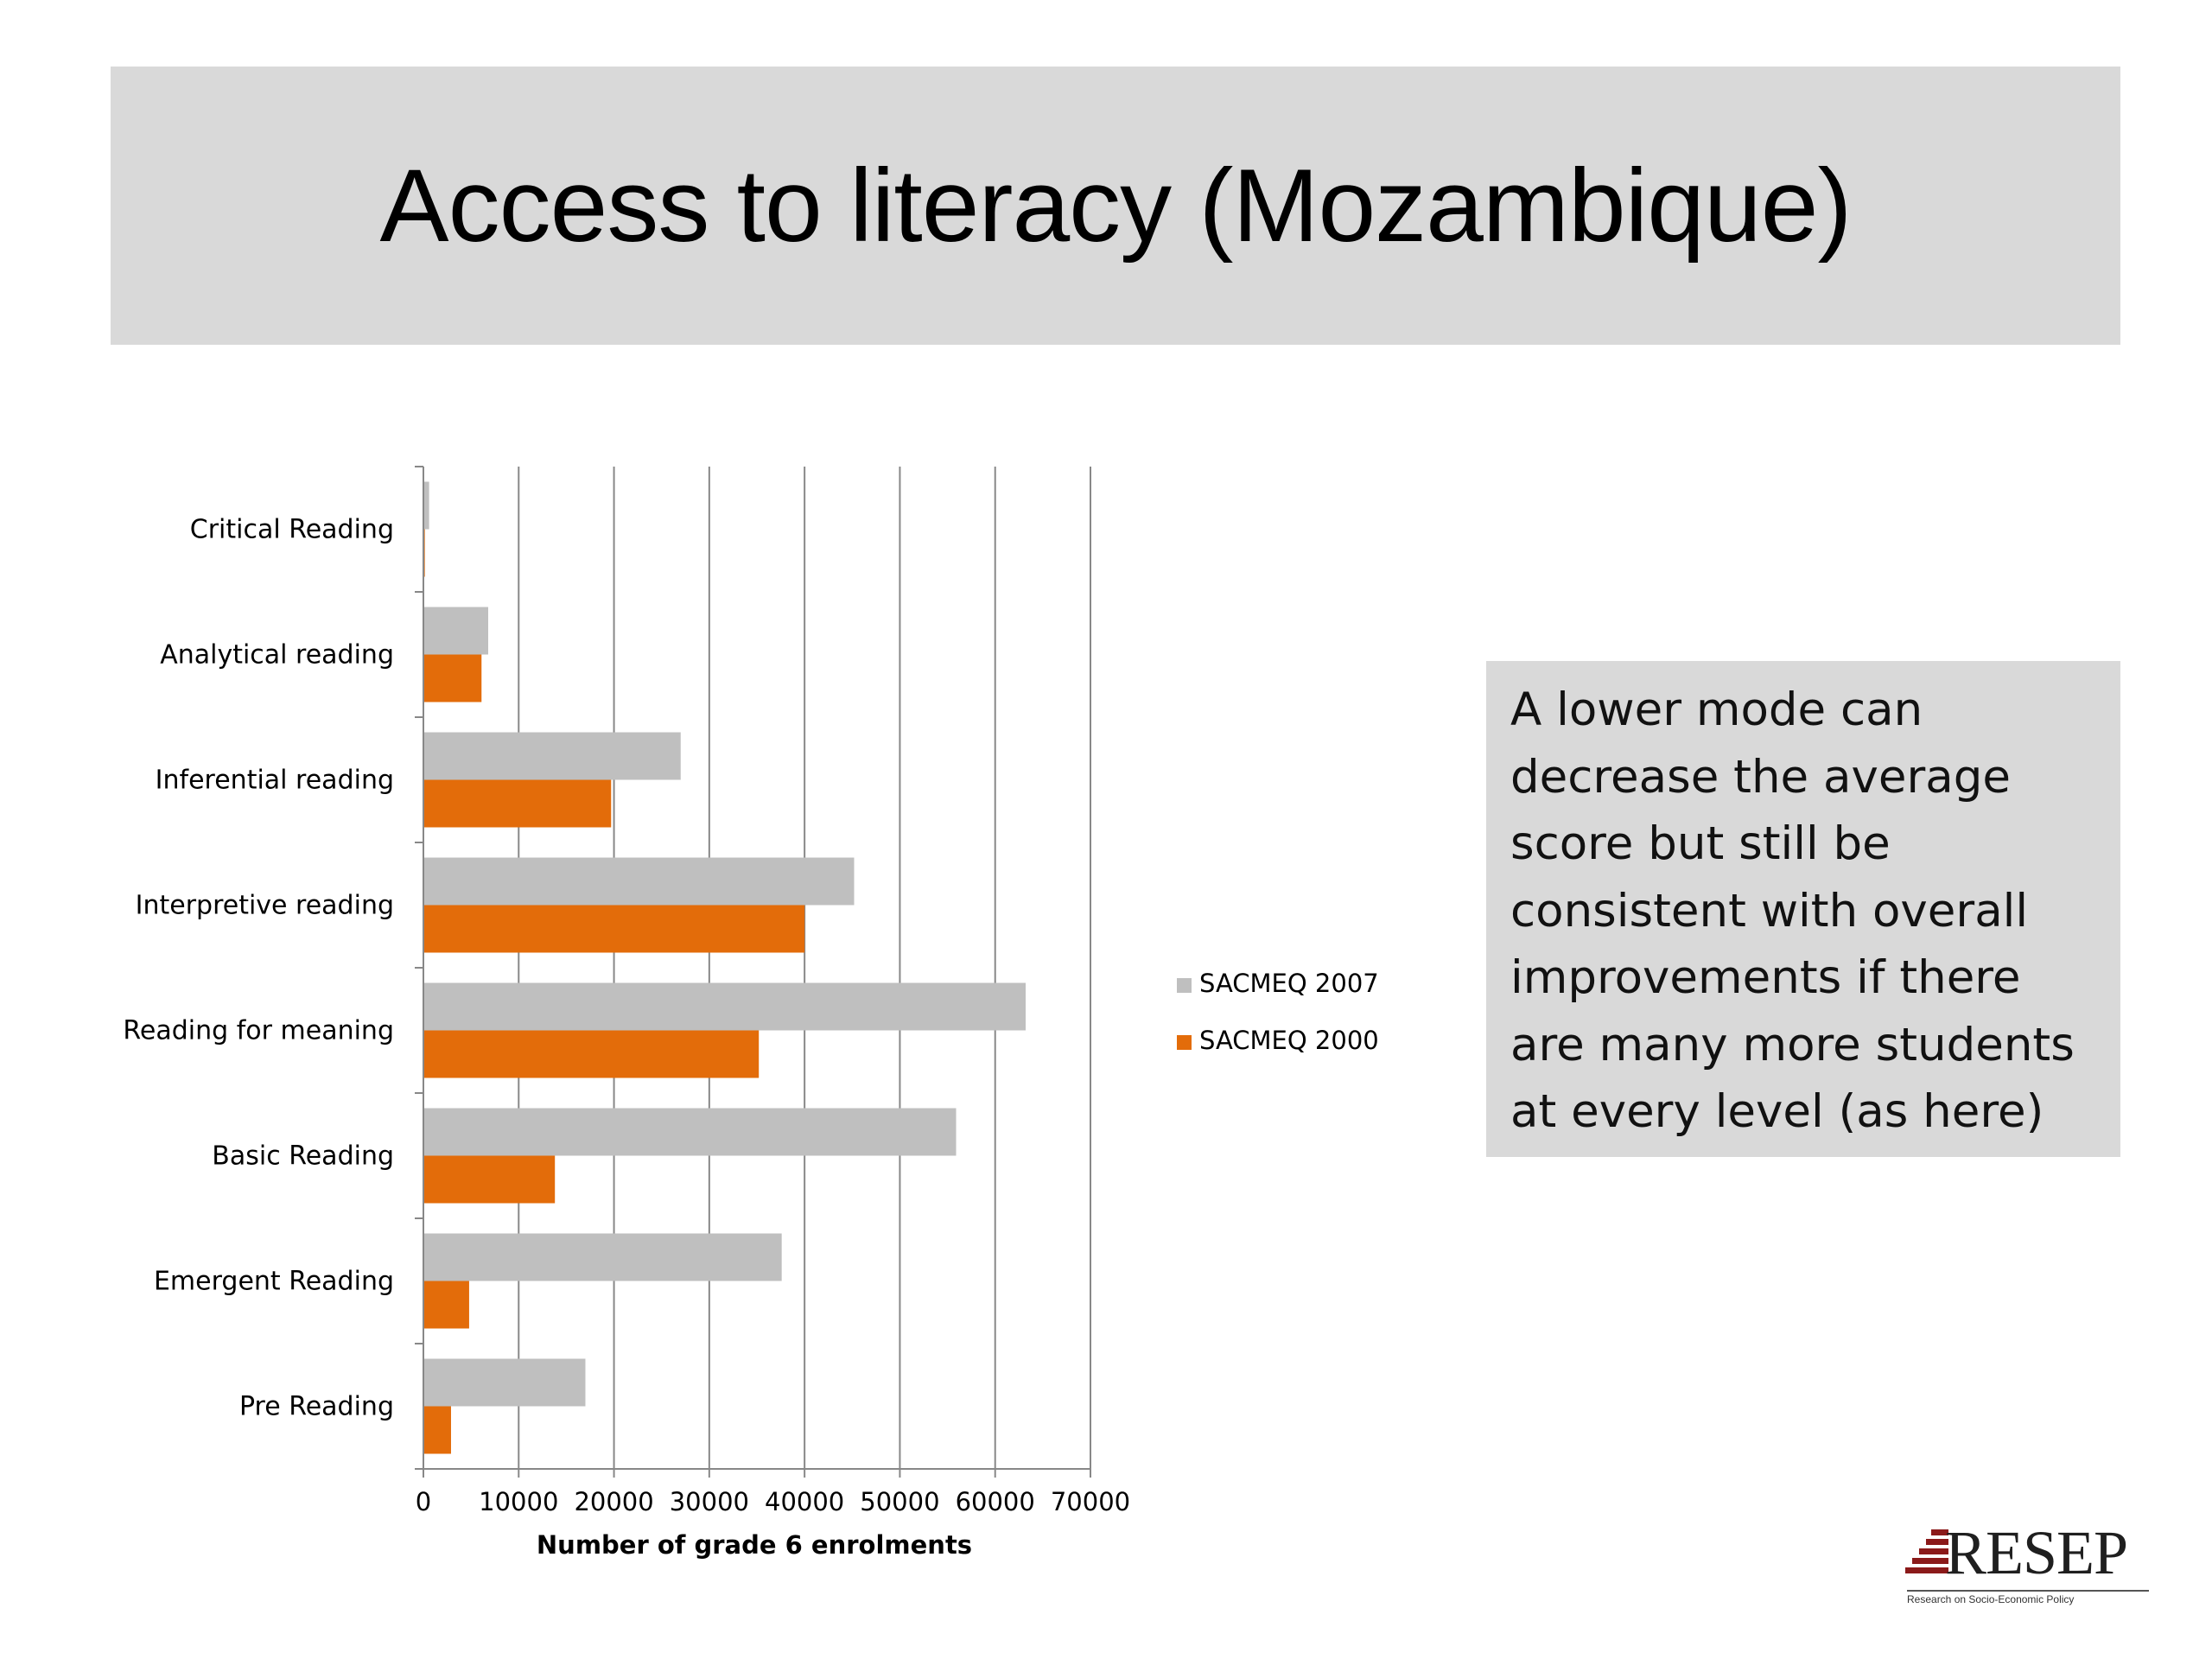  What do you see at coordinates (1090, 1501) in the screenshot?
I see `x-tick-label: 70000` at bounding box center [1090, 1501].